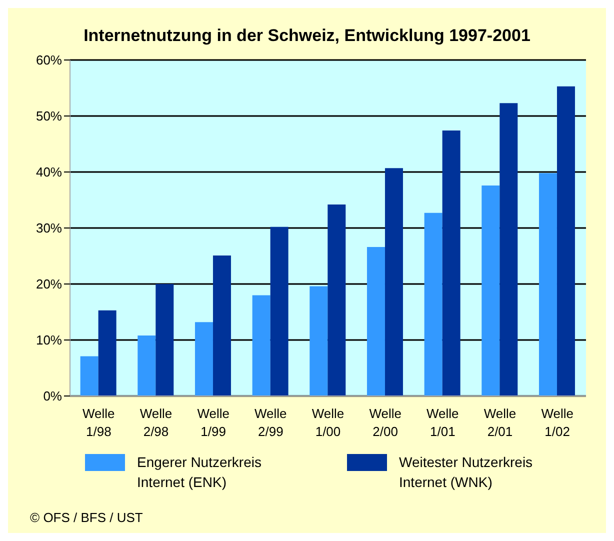  What do you see at coordinates (49, 60) in the screenshot?
I see `y-tick-label: 60%` at bounding box center [49, 60].